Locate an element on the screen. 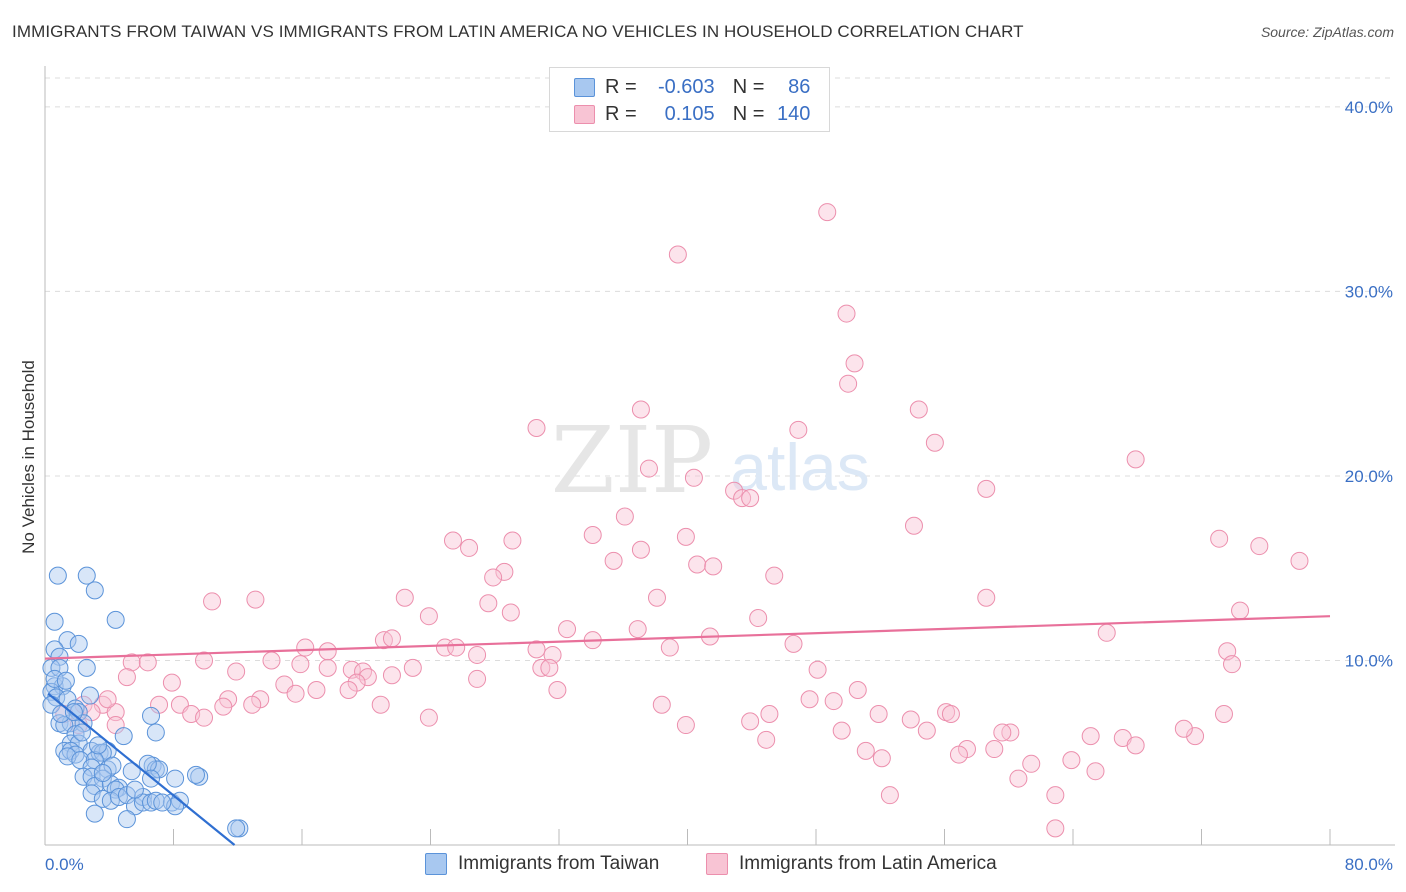 This screenshot has width=1406, height=892. bottom-legend-taiwan: Immigrants from Taiwan is located at coordinates (542, 864).